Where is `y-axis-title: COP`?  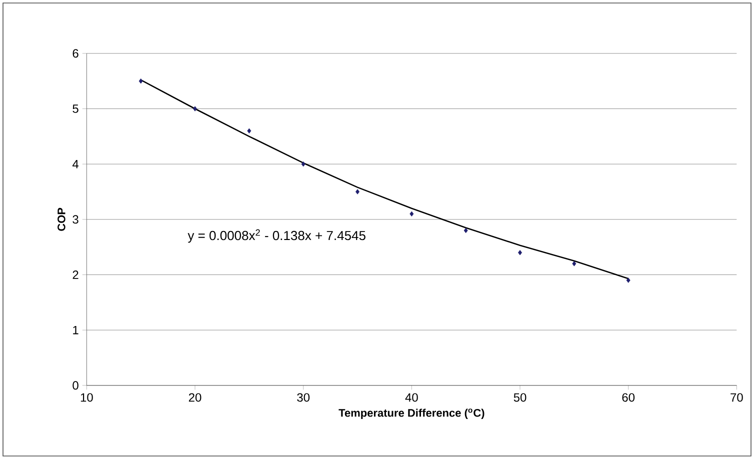
y-axis-title: COP is located at coordinates (62, 219).